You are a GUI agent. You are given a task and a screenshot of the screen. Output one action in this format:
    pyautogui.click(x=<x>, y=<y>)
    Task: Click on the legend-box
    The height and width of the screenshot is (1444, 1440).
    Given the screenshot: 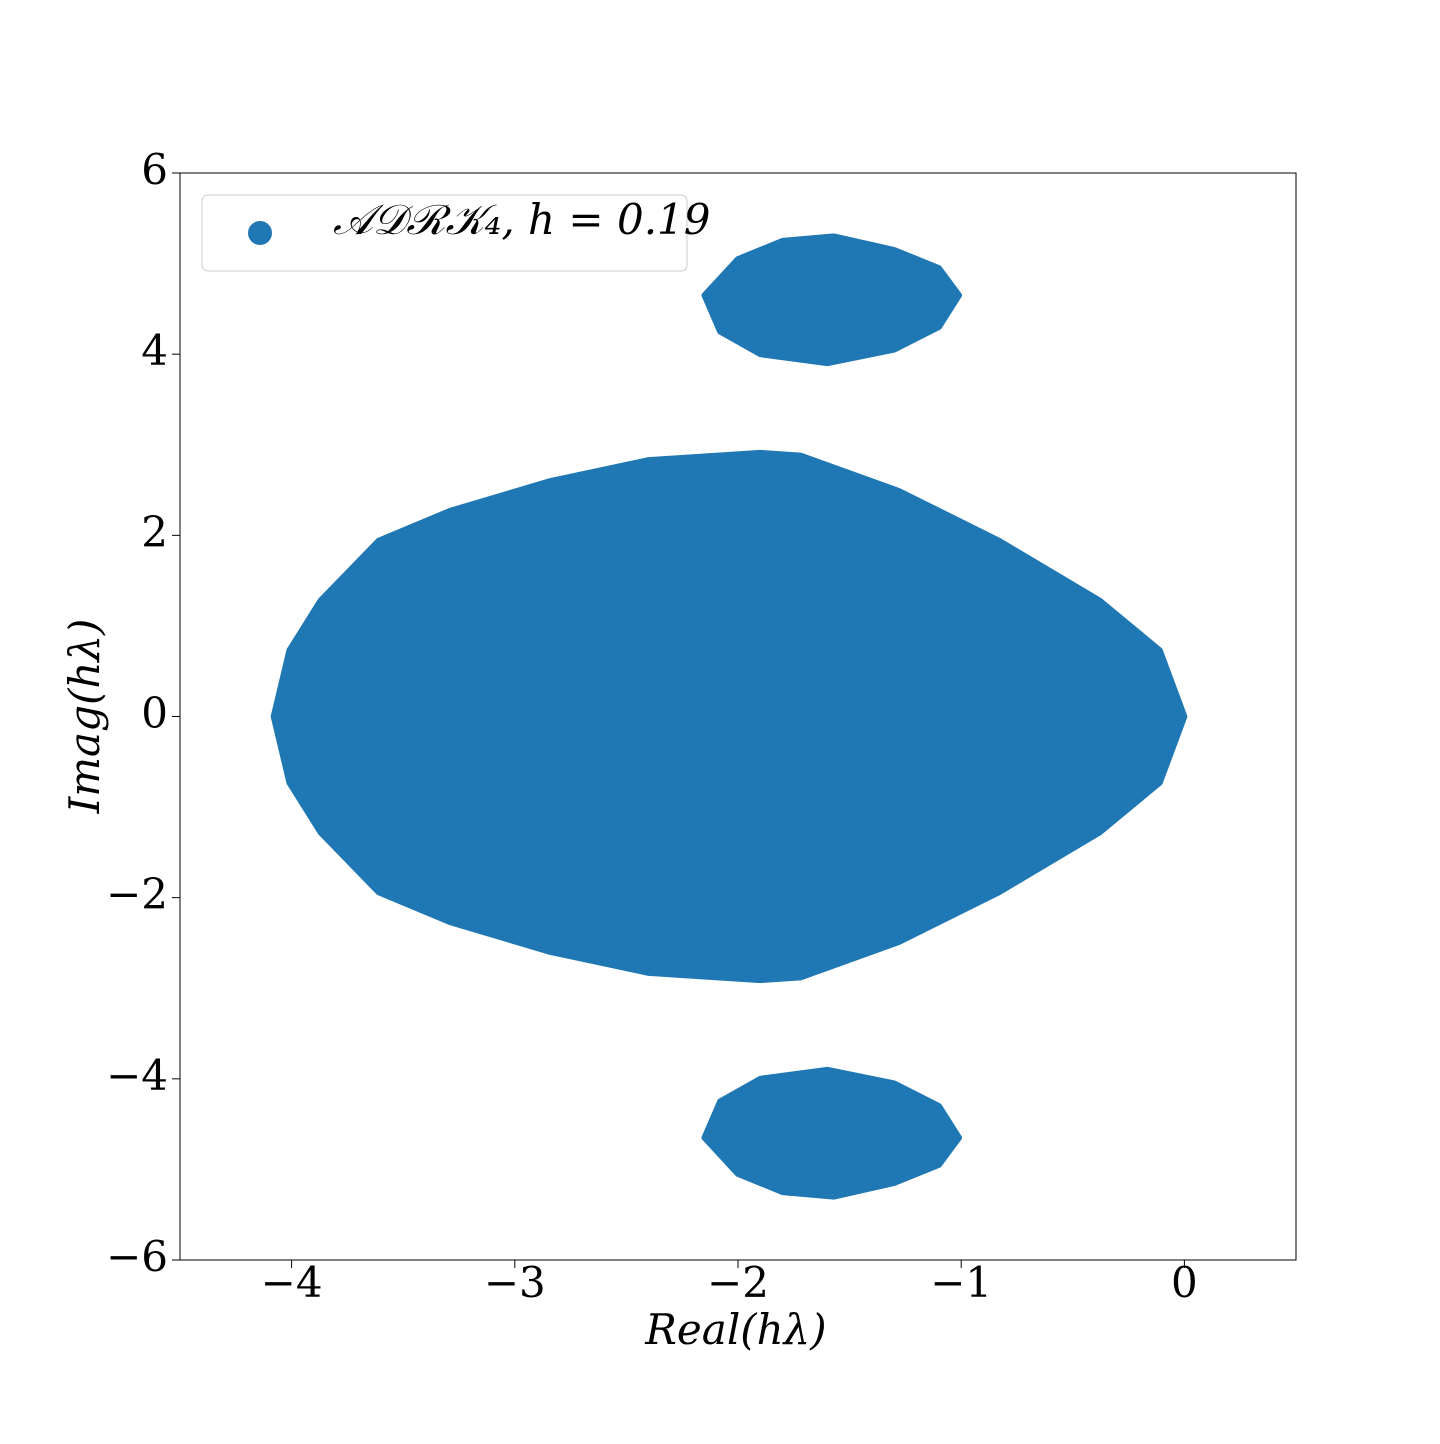 What is the action you would take?
    pyautogui.click(x=444, y=233)
    